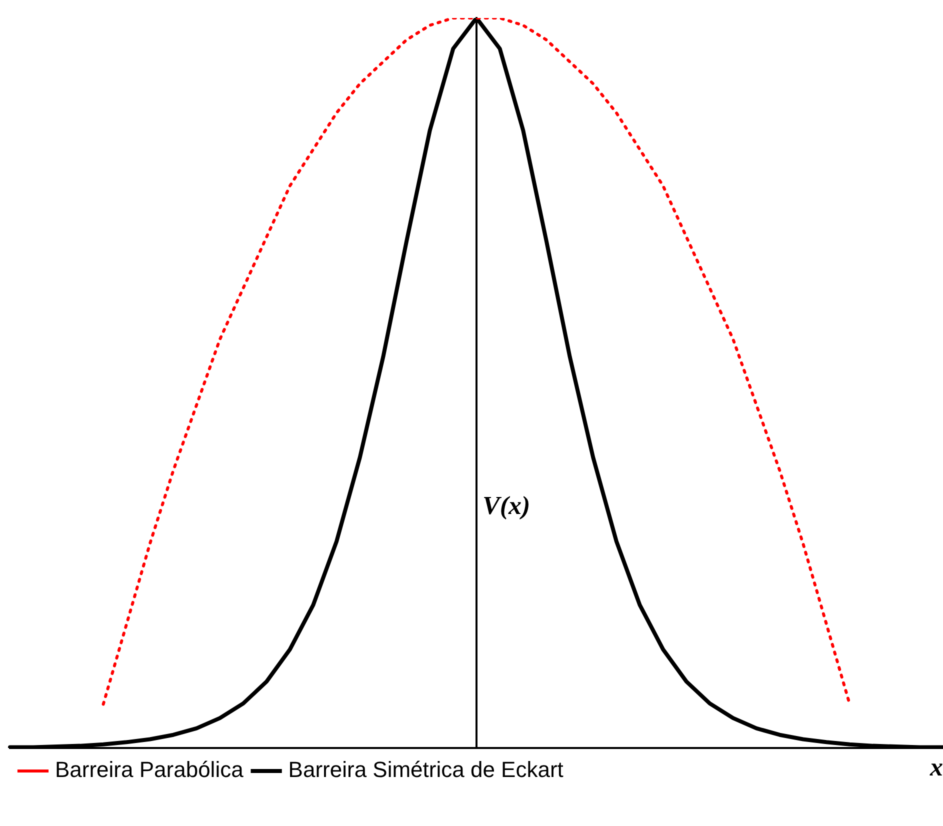 This screenshot has width=943, height=826. What do you see at coordinates (426, 769) in the screenshot?
I see `legend-label: Barreira Simétrica de Eckart` at bounding box center [426, 769].